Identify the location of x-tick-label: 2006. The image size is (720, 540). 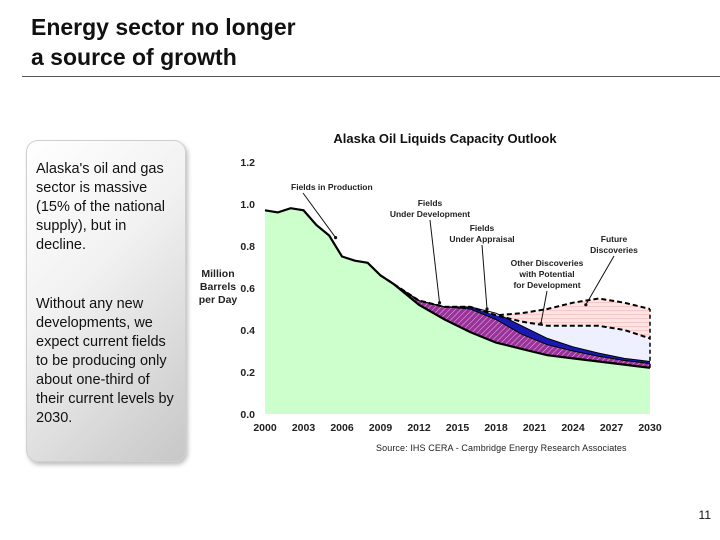
(342, 428).